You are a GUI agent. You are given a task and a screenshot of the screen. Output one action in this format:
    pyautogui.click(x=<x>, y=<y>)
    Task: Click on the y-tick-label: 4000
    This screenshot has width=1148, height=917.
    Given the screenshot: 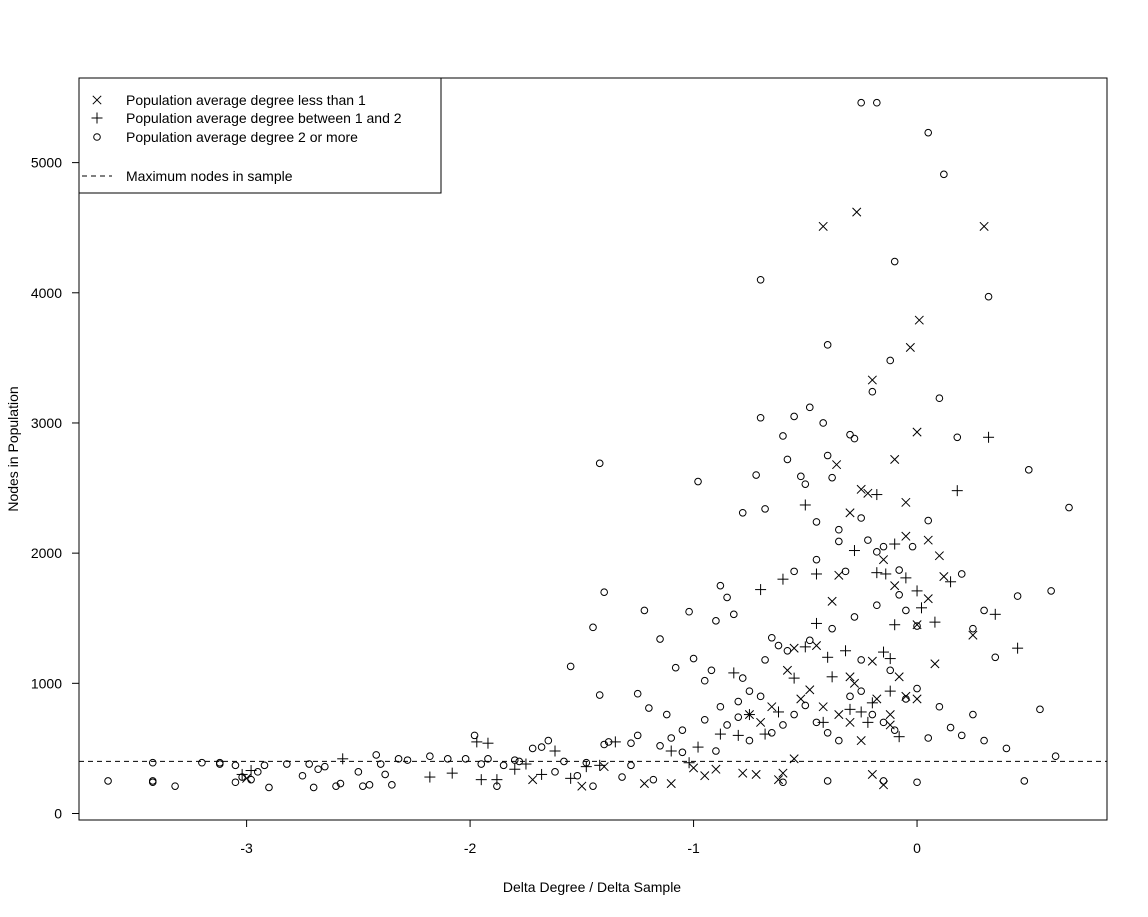 What is the action you would take?
    pyautogui.click(x=46, y=293)
    